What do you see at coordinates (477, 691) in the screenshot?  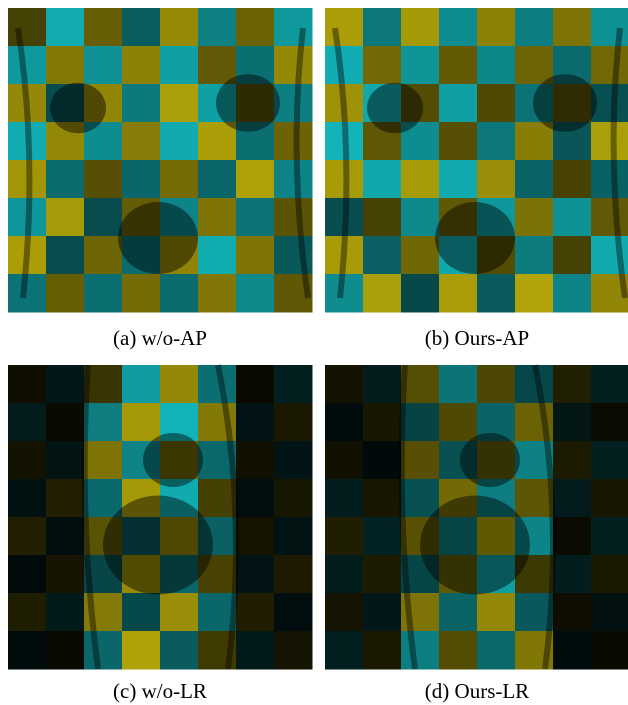 I see `caption: (d) Ours-LR` at bounding box center [477, 691].